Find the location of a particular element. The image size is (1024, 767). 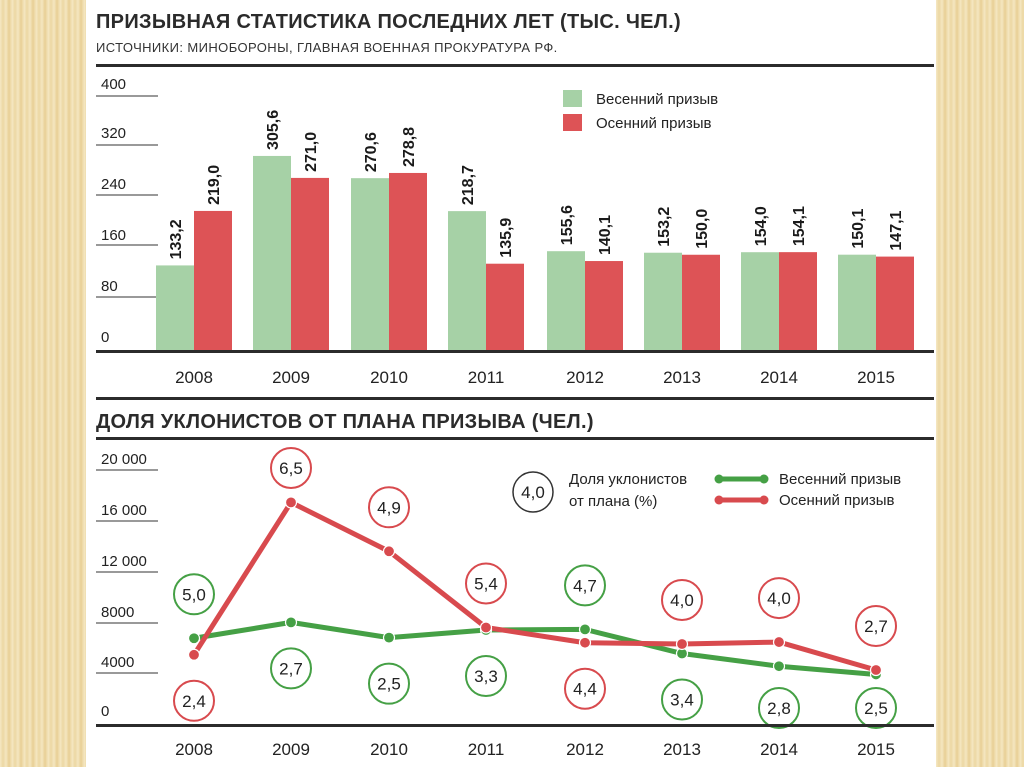

share-value-label: 5,4 is located at coordinates (486, 583).